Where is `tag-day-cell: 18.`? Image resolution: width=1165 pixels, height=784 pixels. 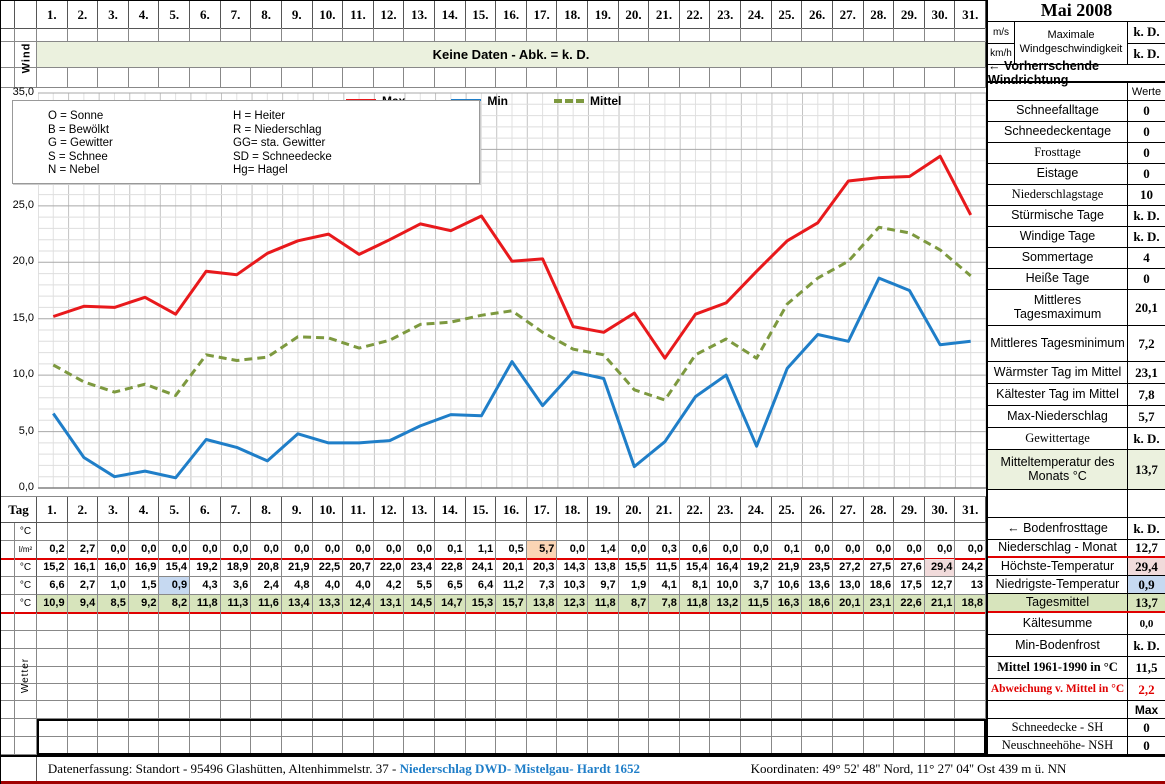
tag-day-cell: 18. is located at coordinates (573, 510).